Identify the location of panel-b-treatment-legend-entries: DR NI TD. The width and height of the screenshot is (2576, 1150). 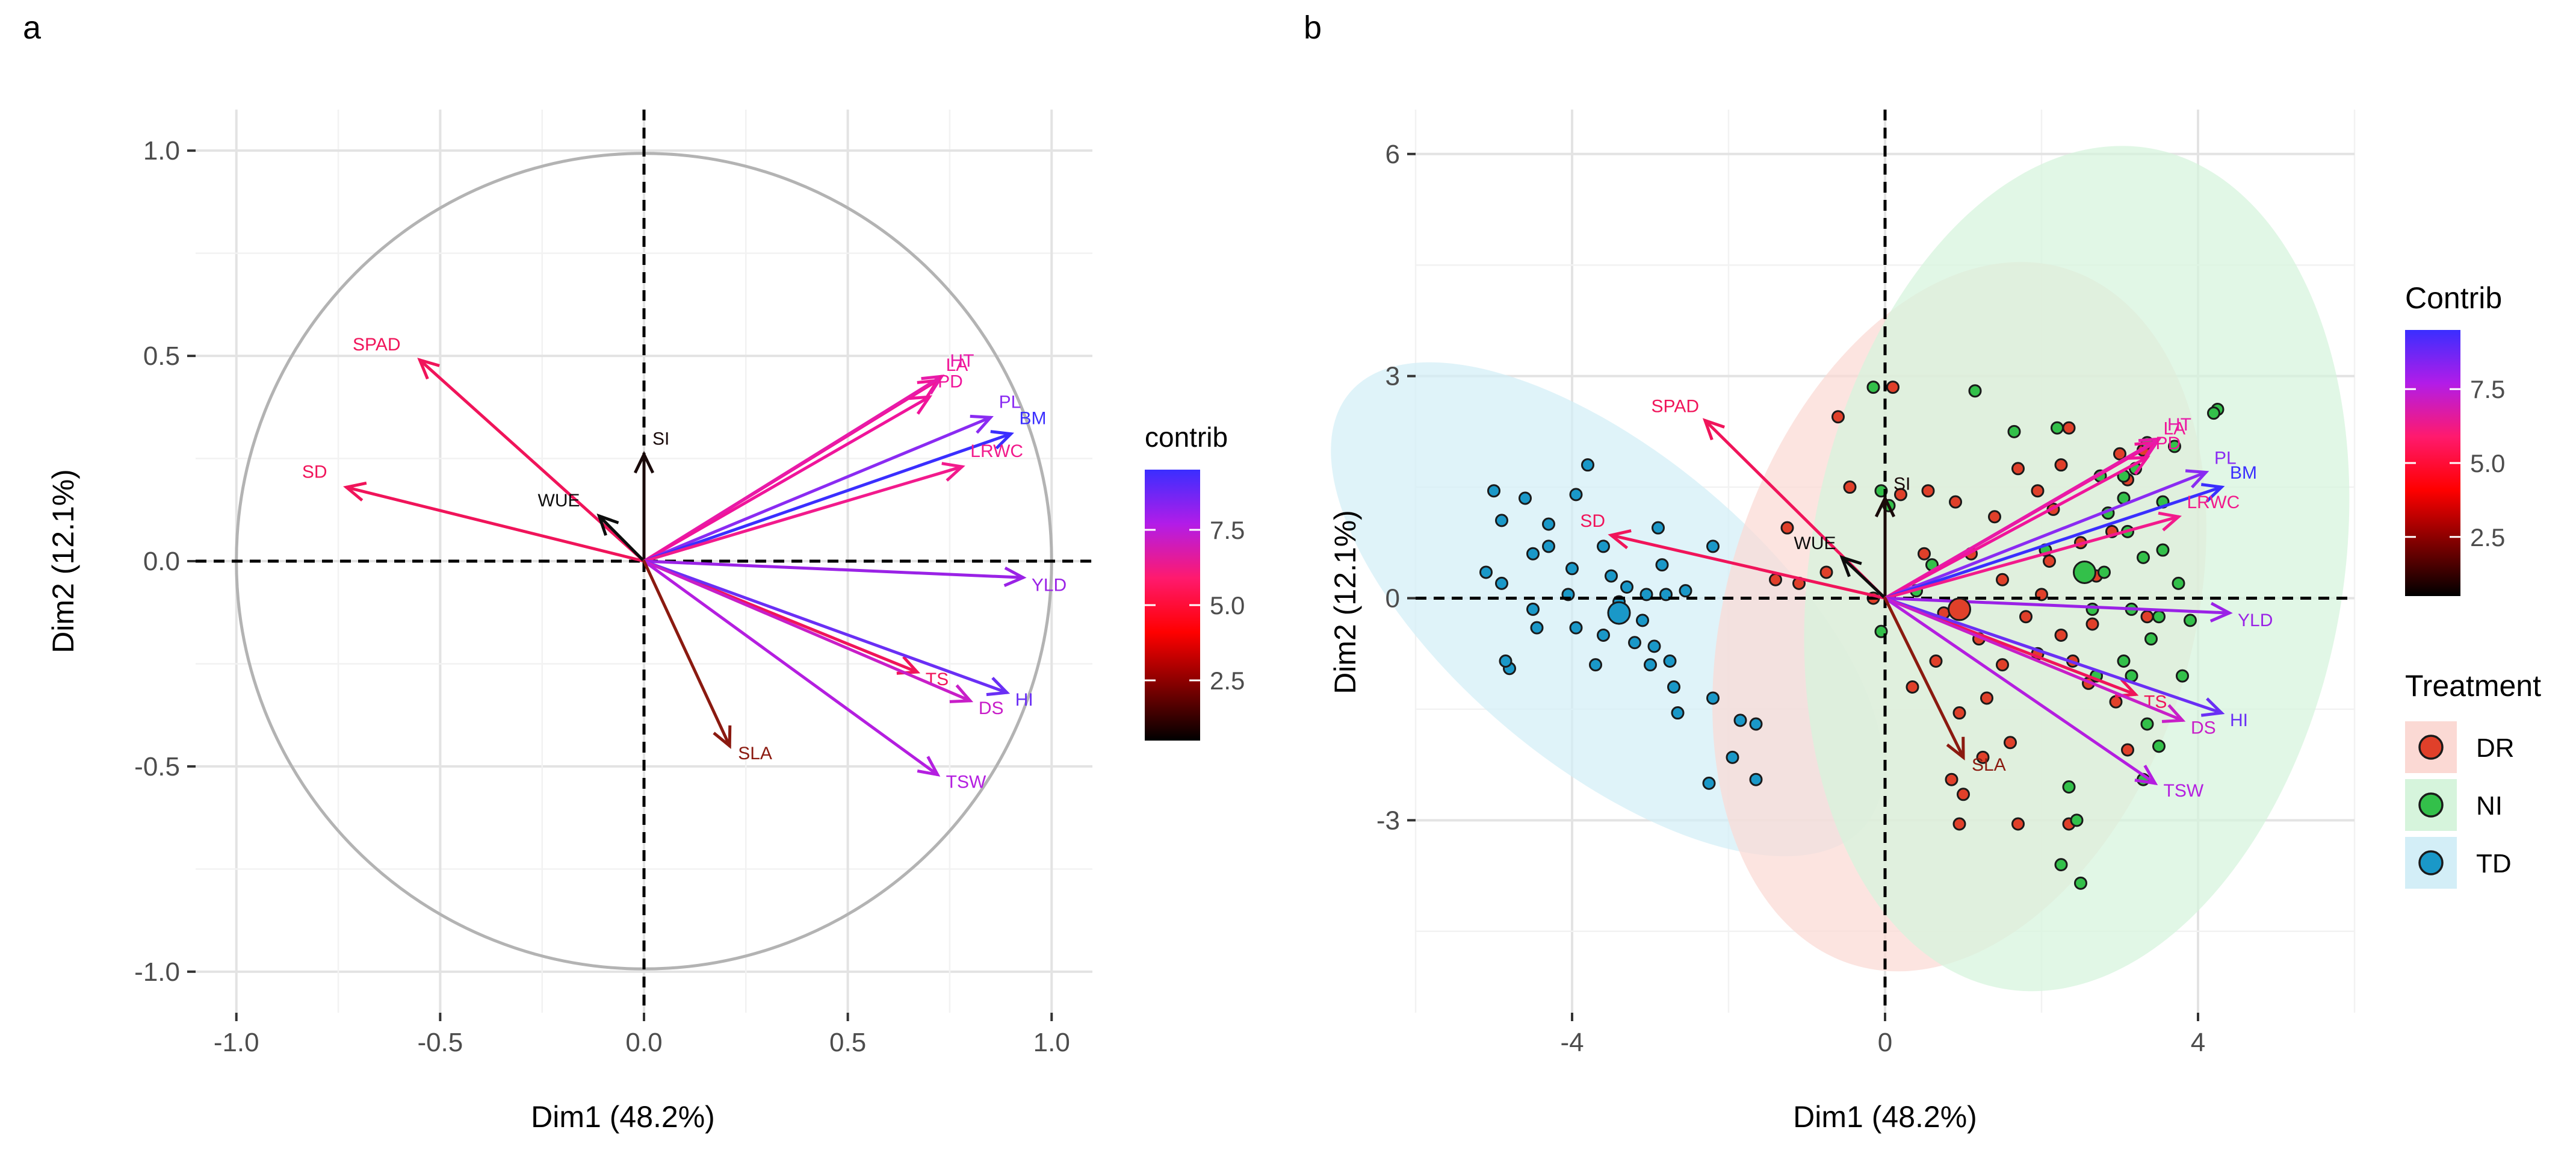
(2460, 805).